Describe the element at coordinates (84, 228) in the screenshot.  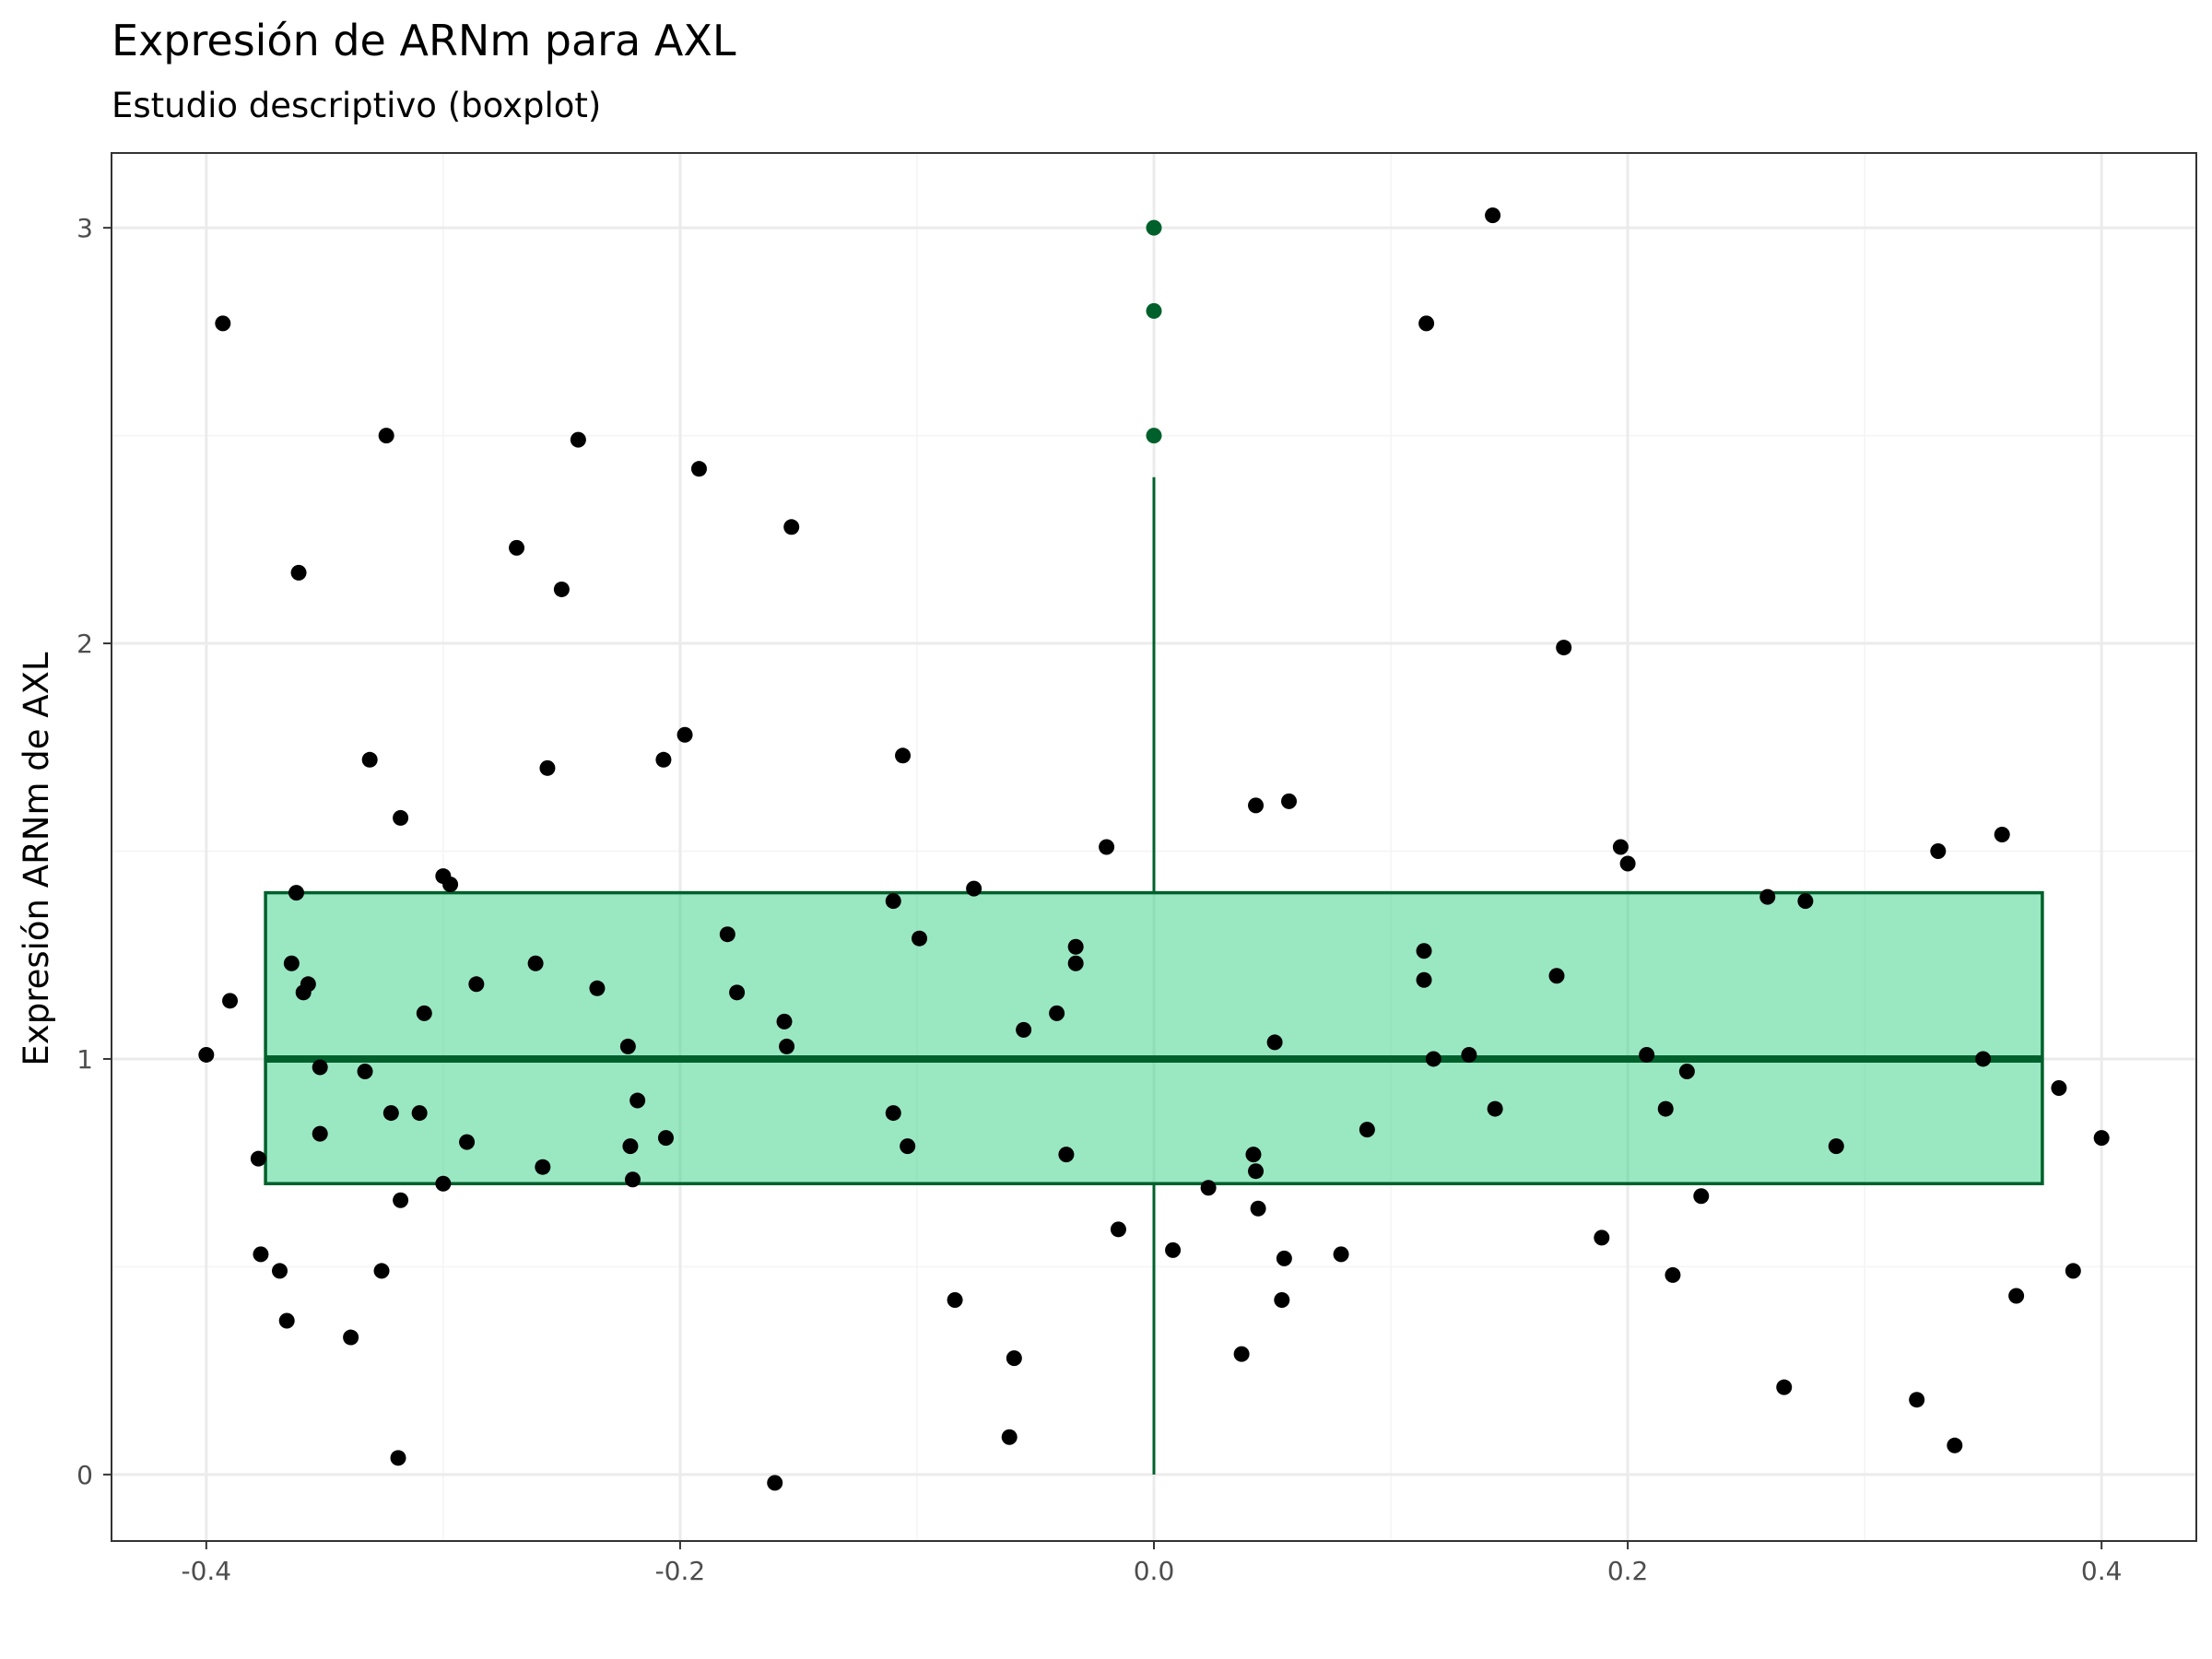
I see `y-tick-label: 3` at that location.